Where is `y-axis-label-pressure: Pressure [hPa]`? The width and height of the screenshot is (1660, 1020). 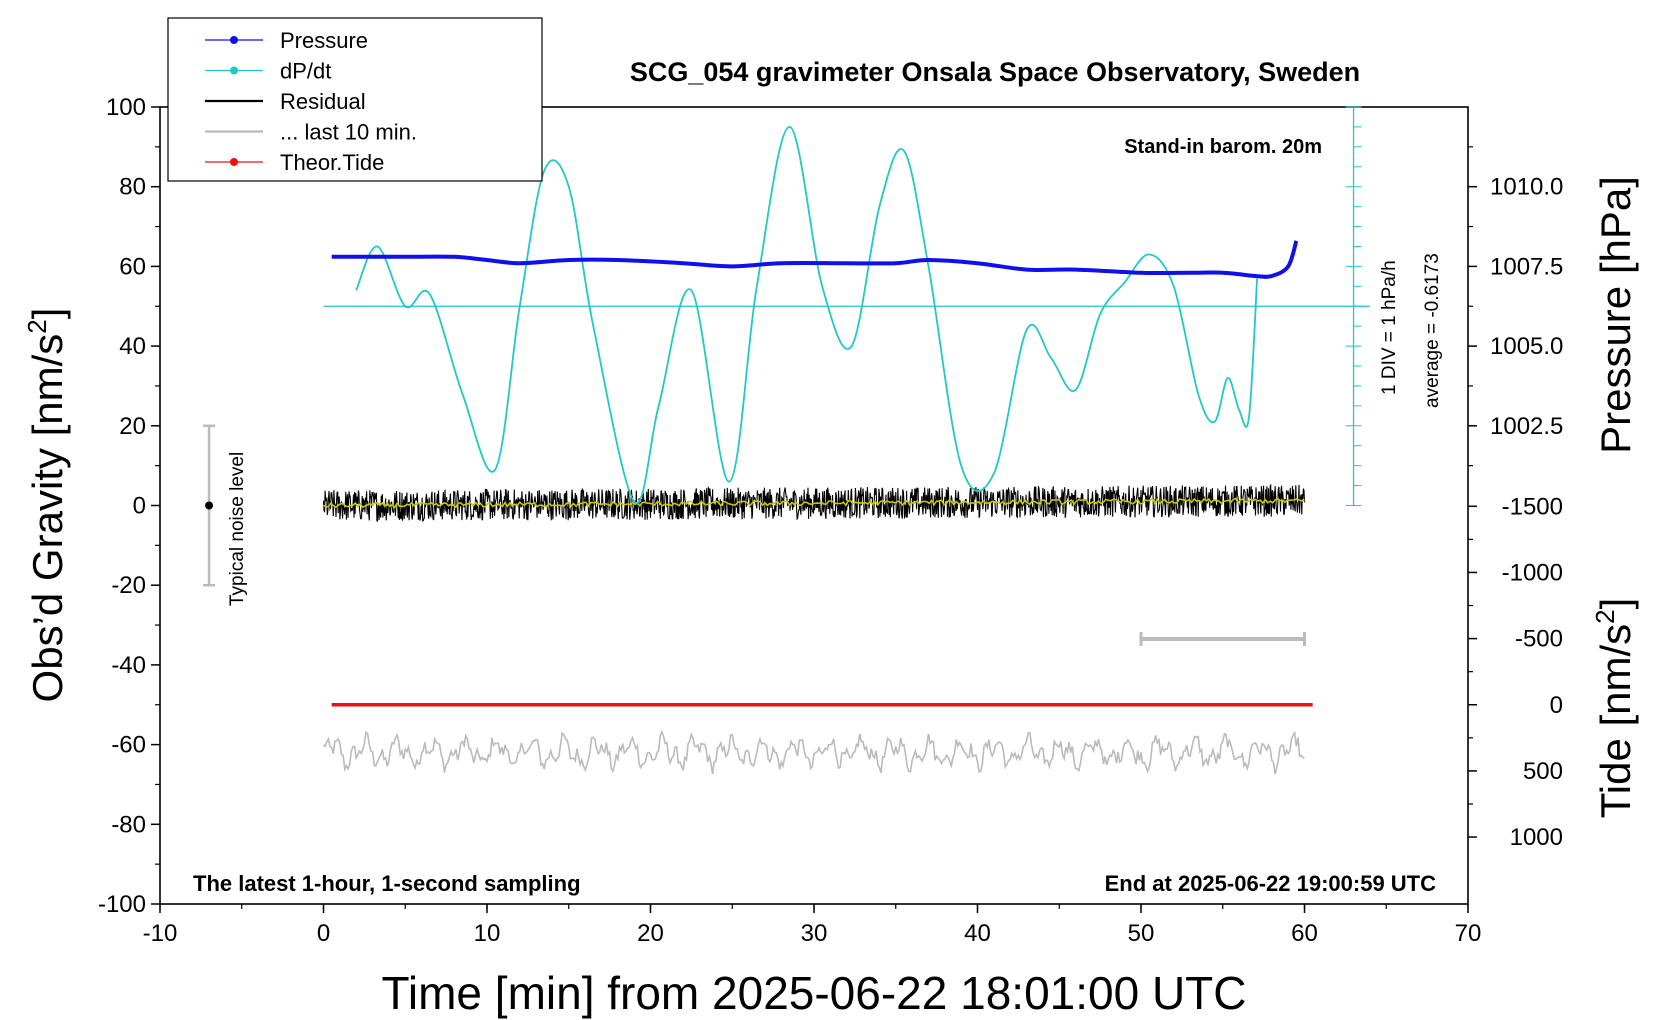
y-axis-label-pressure: Pressure [hPa] is located at coordinates (1615, 315).